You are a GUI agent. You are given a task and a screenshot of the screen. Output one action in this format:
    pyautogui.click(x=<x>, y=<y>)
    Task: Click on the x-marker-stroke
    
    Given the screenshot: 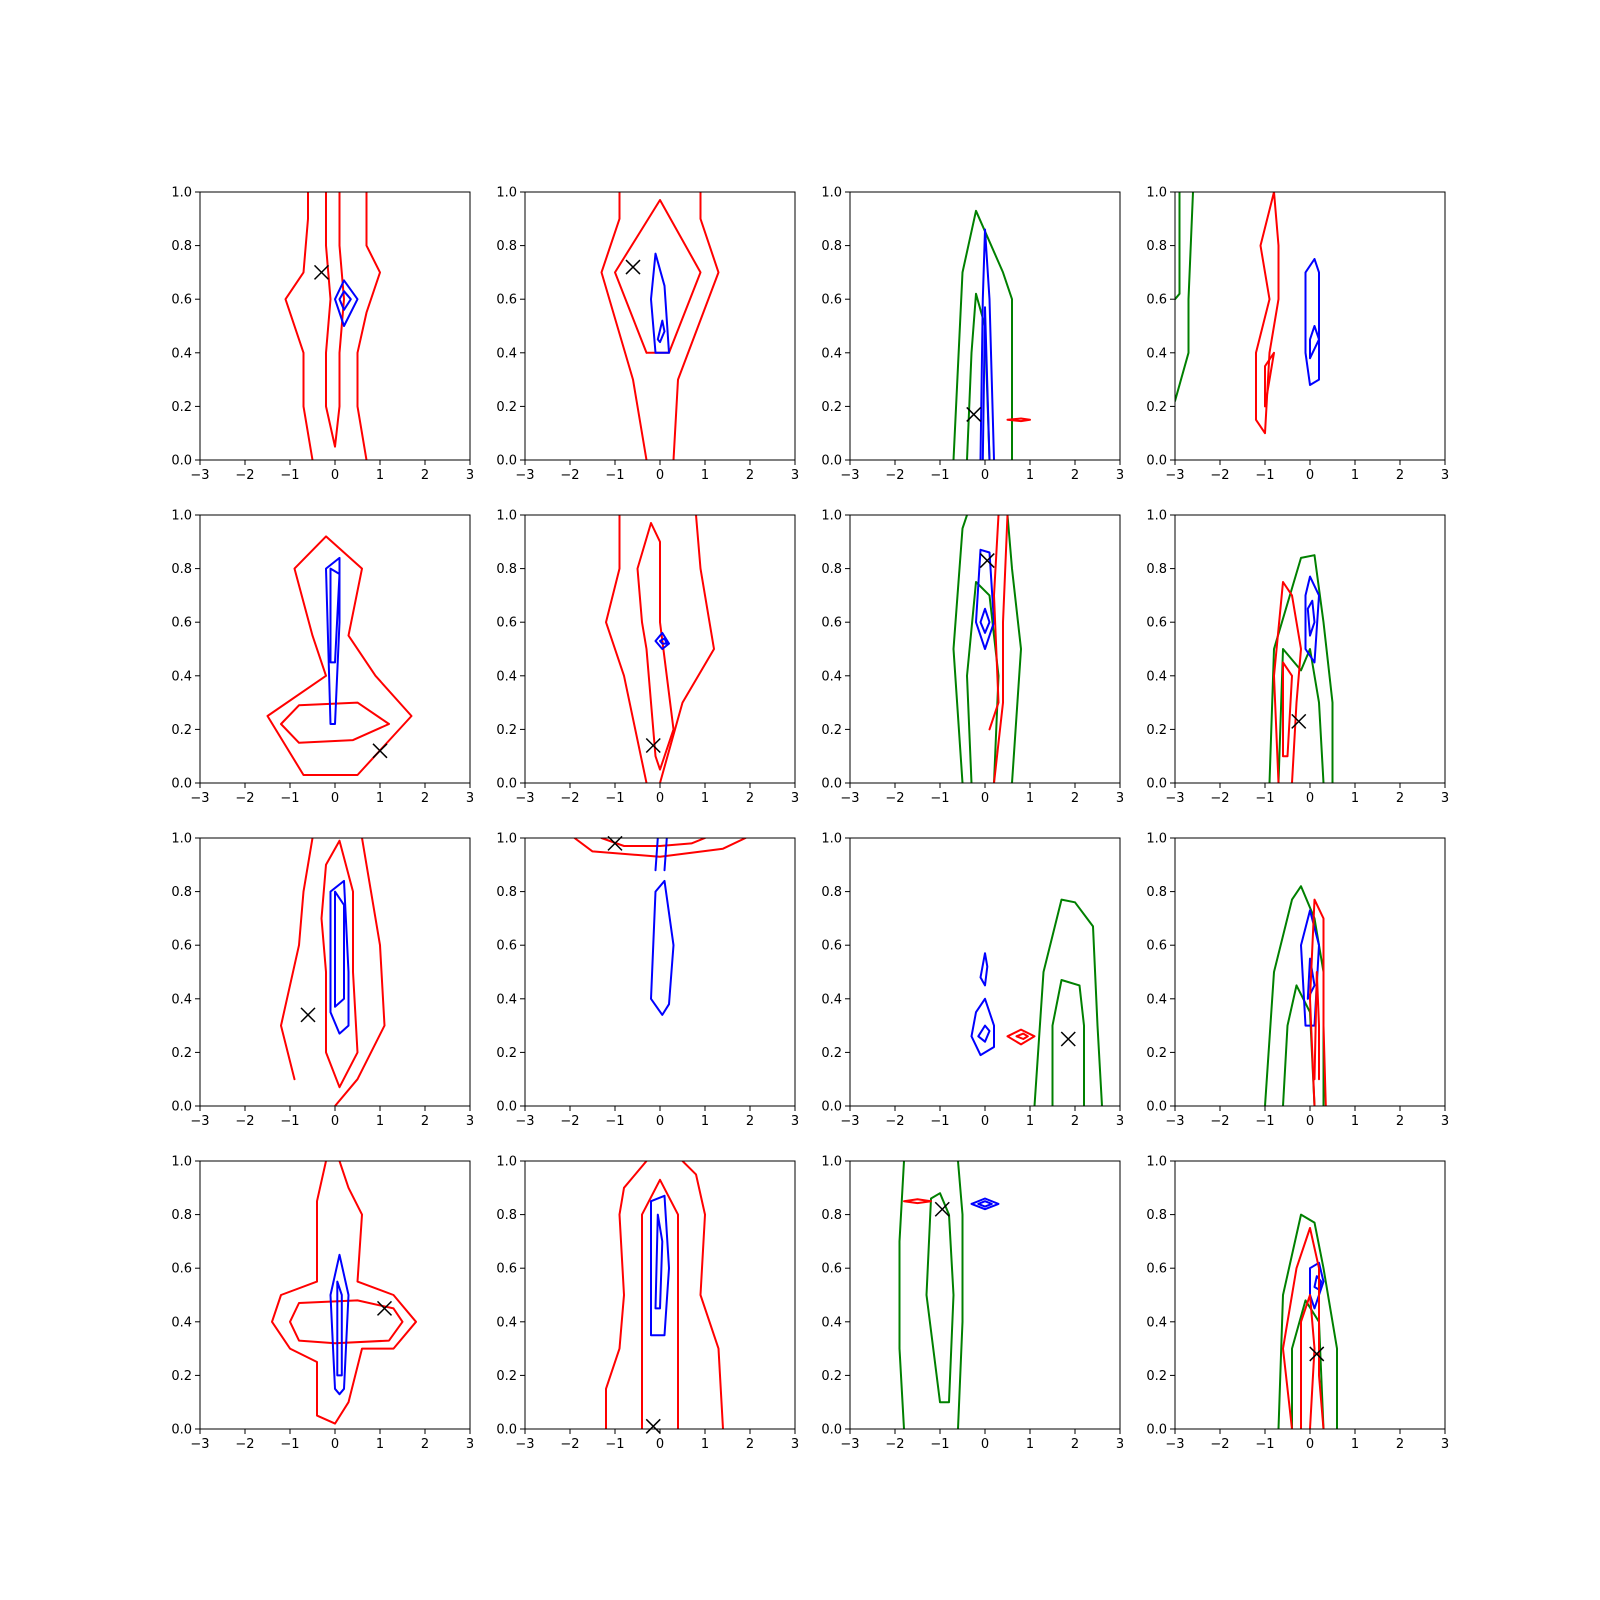 What is the action you would take?
    pyautogui.click(x=942, y=1209)
    